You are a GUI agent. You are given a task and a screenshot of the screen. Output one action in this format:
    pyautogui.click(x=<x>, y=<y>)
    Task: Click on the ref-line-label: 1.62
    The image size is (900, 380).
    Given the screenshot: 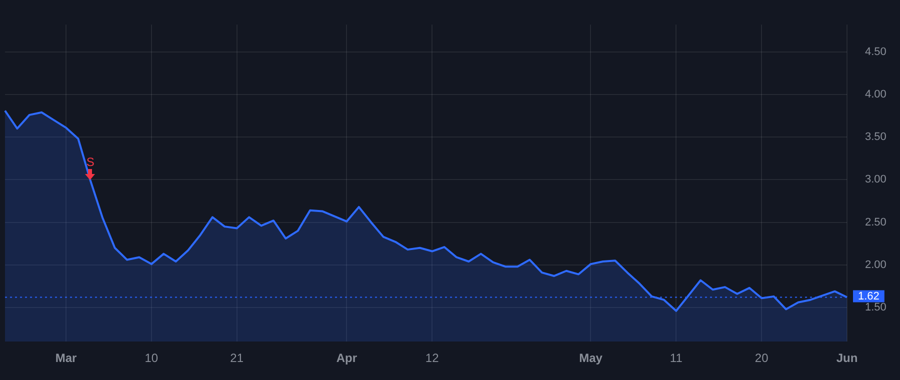 What is the action you would take?
    pyautogui.click(x=869, y=296)
    